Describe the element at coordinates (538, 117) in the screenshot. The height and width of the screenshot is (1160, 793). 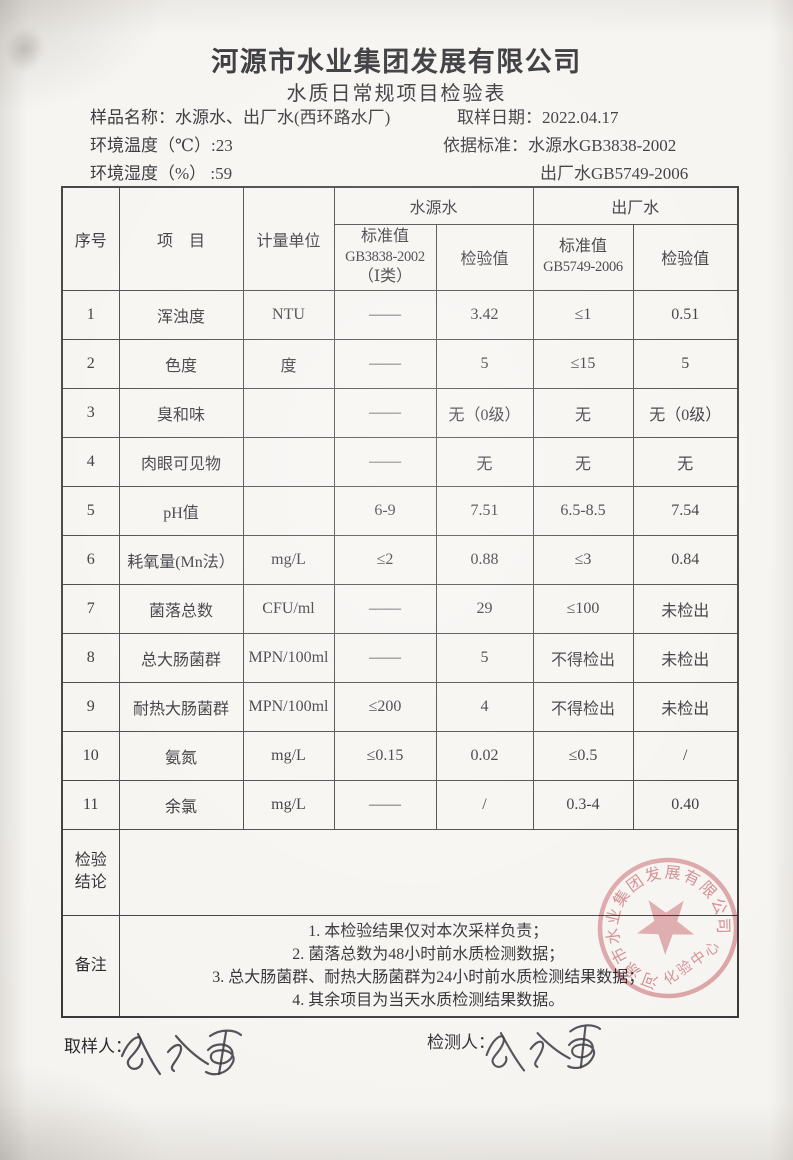
I see `sampling-date-line: 取样日期：2022.04.17` at that location.